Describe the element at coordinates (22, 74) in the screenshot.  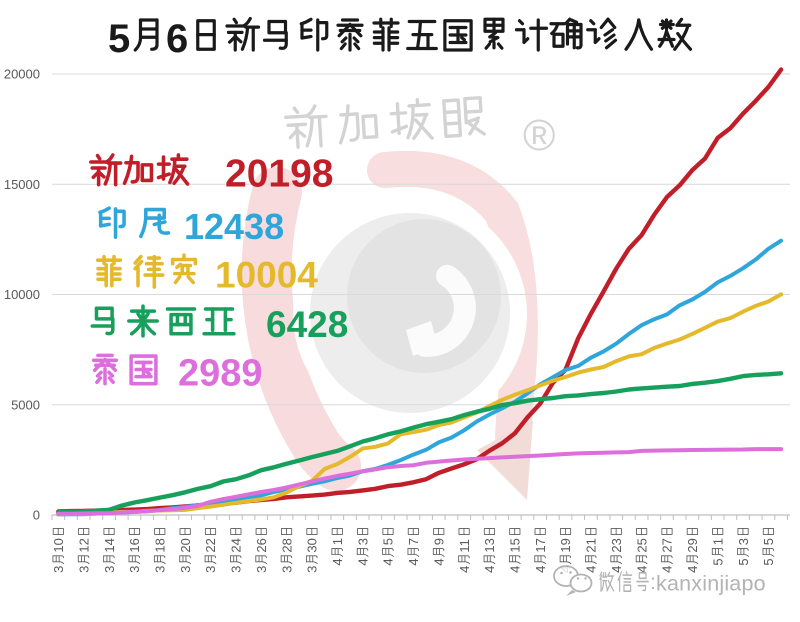
I see `svg-text: 20000` at that location.